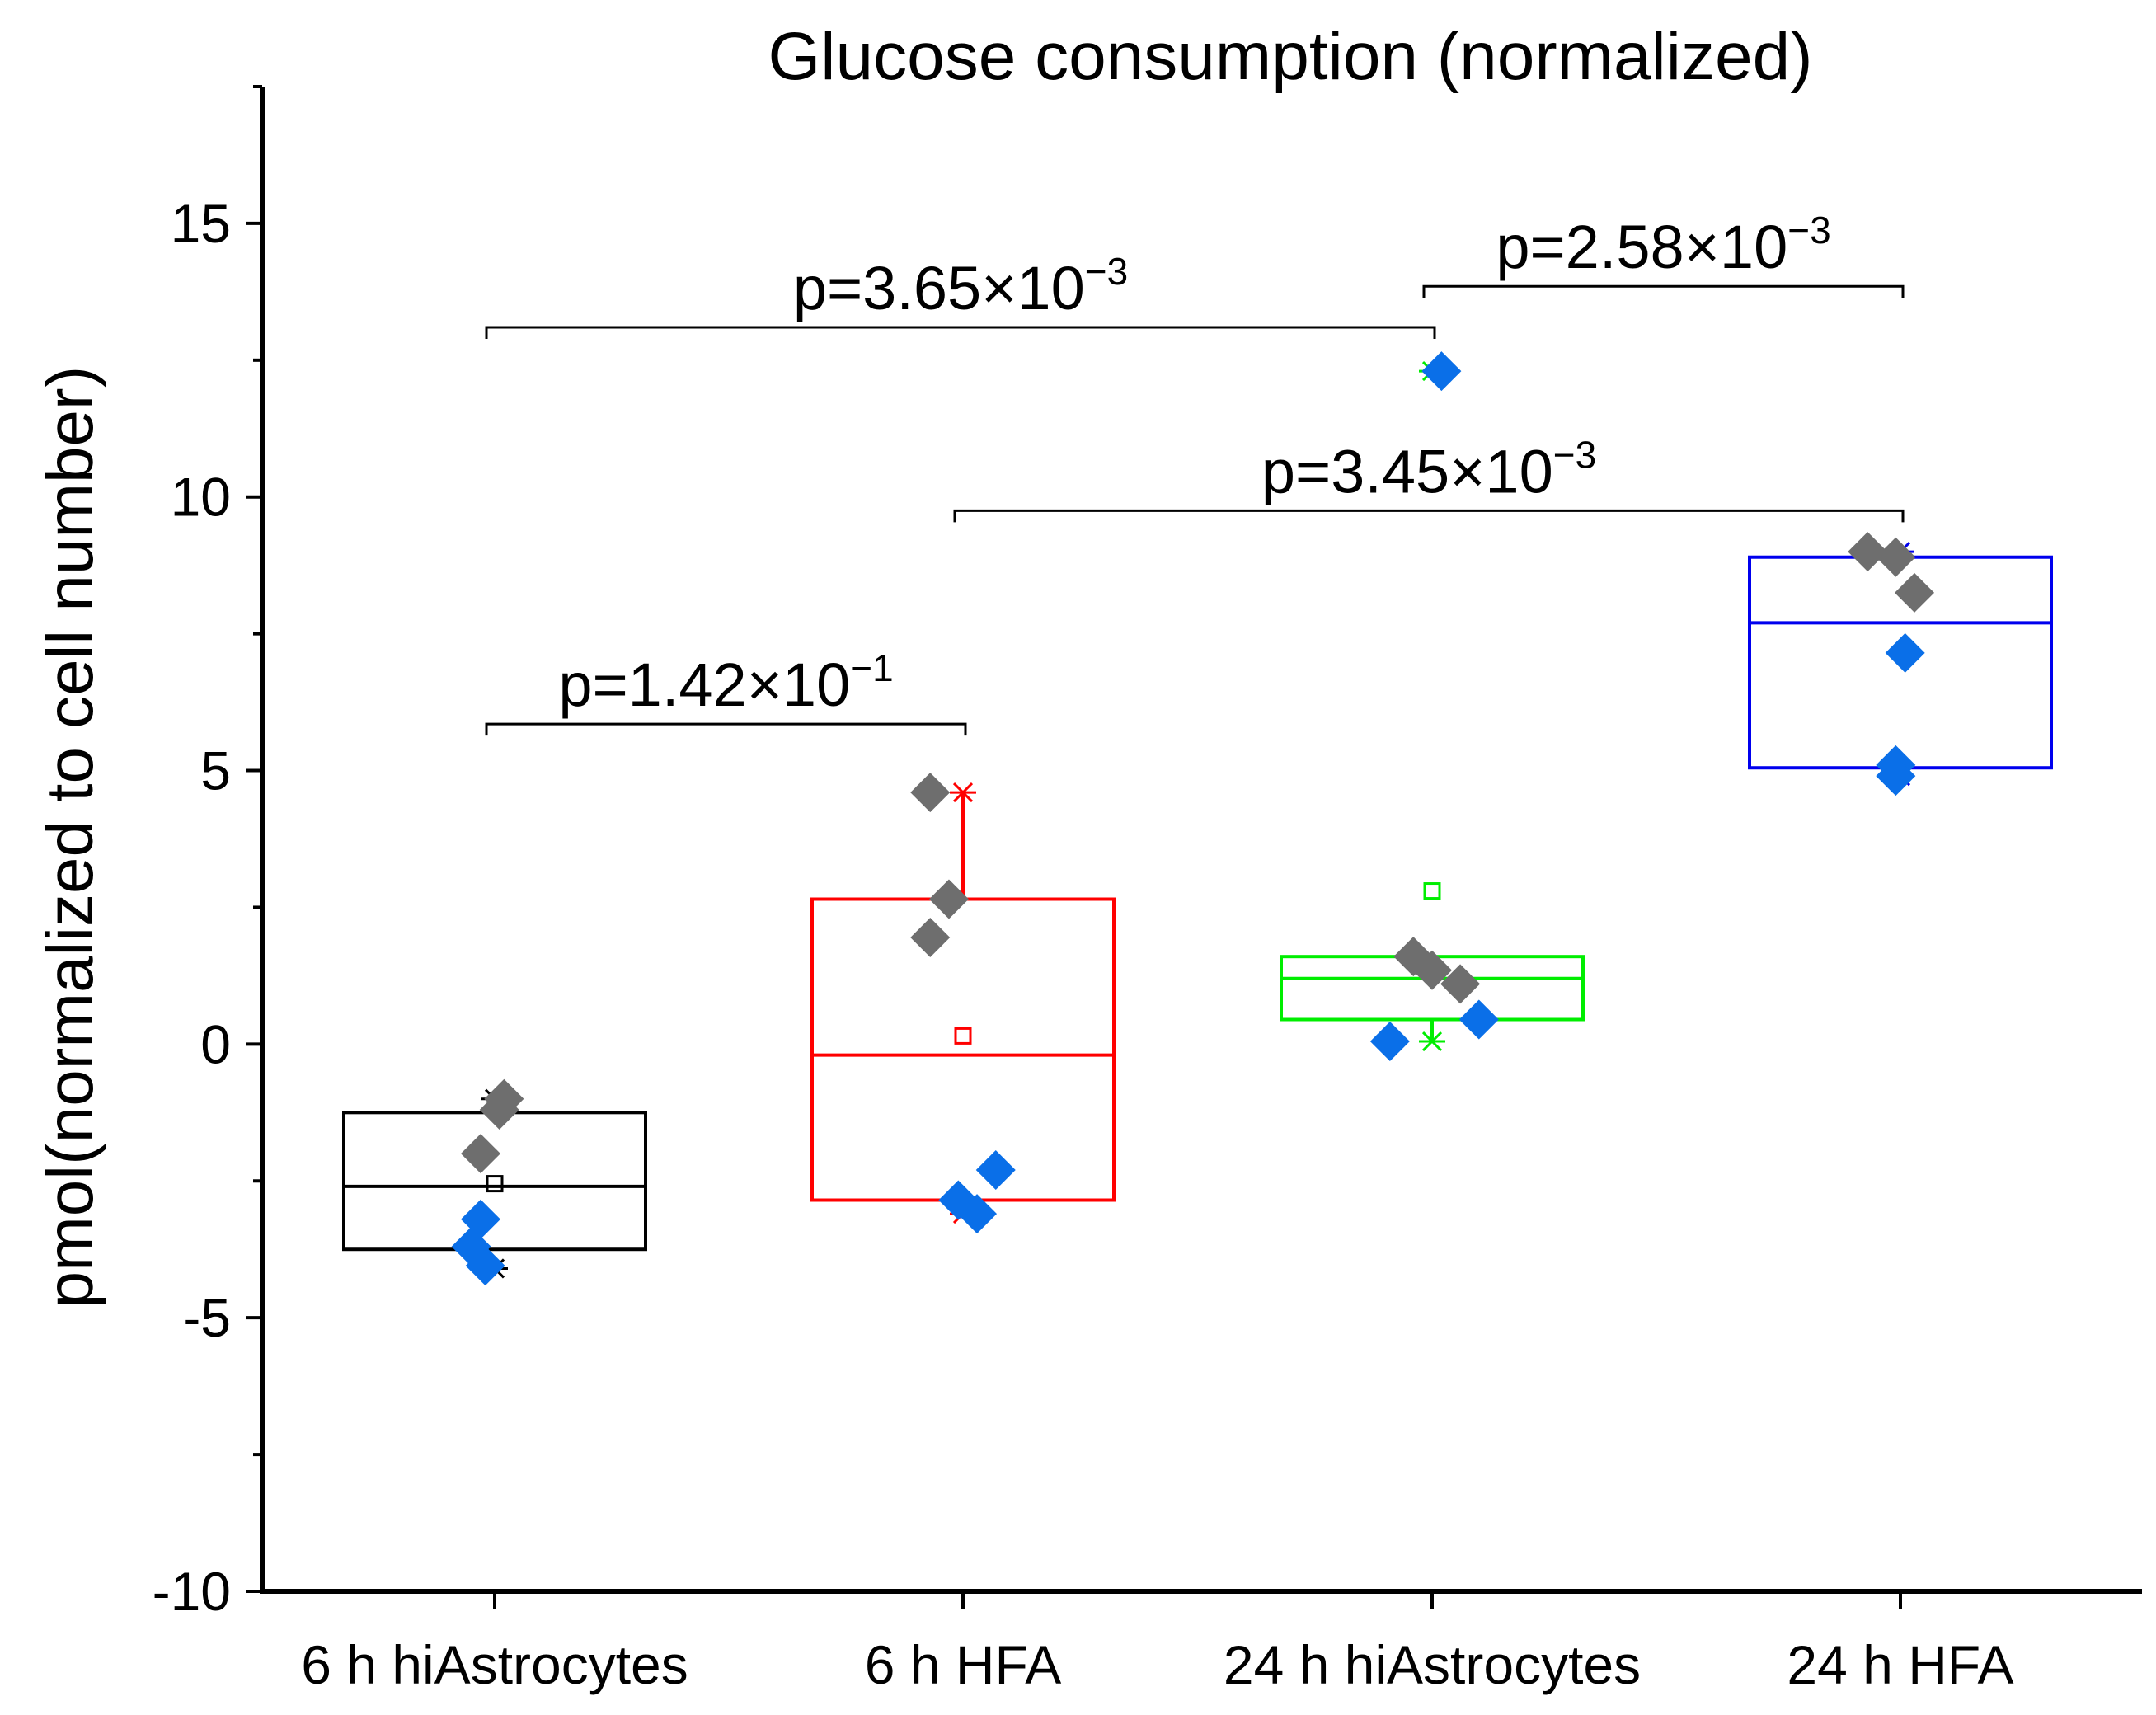  I want to click on p-value-label: p=2.58×10−3, so click(1663, 245).